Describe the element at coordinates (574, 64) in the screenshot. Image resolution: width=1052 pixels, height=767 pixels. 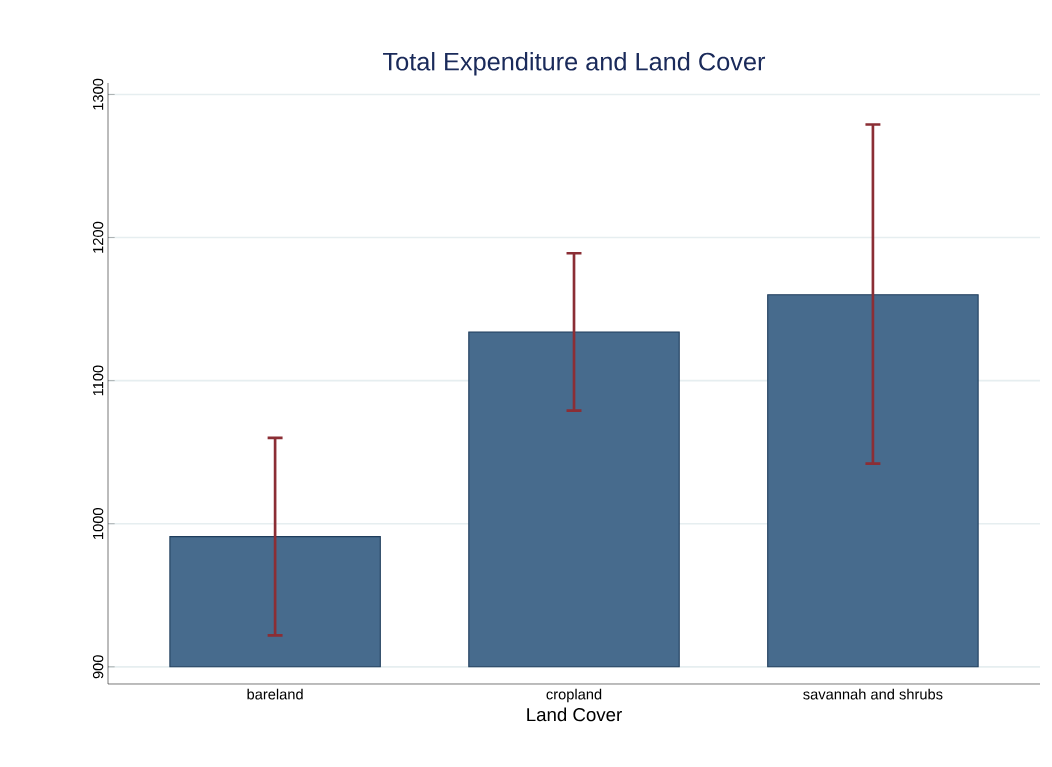
I see `chart-title: Total Expenditure and Land Cover` at that location.